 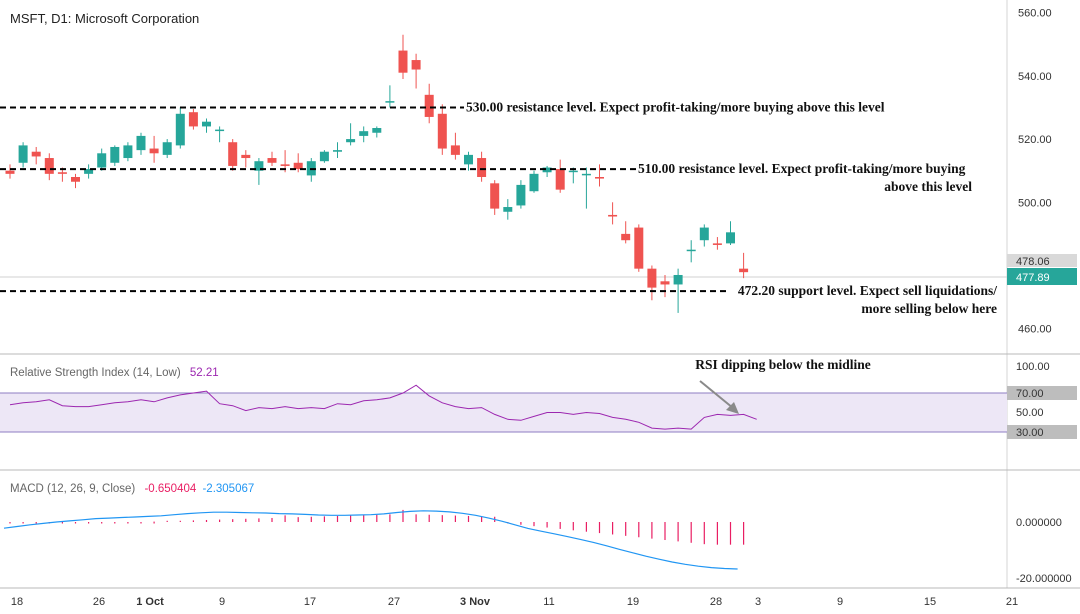 What do you see at coordinates (1033, 367) in the screenshot?
I see `rsi-tick-label: 100.00` at bounding box center [1033, 367].